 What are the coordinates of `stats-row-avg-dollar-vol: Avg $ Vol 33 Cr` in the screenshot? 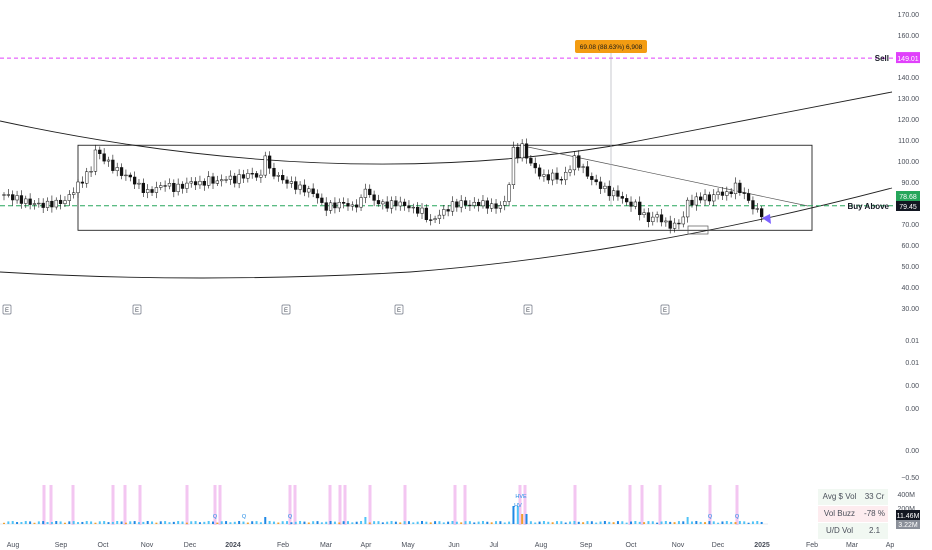 It's located at (853, 497).